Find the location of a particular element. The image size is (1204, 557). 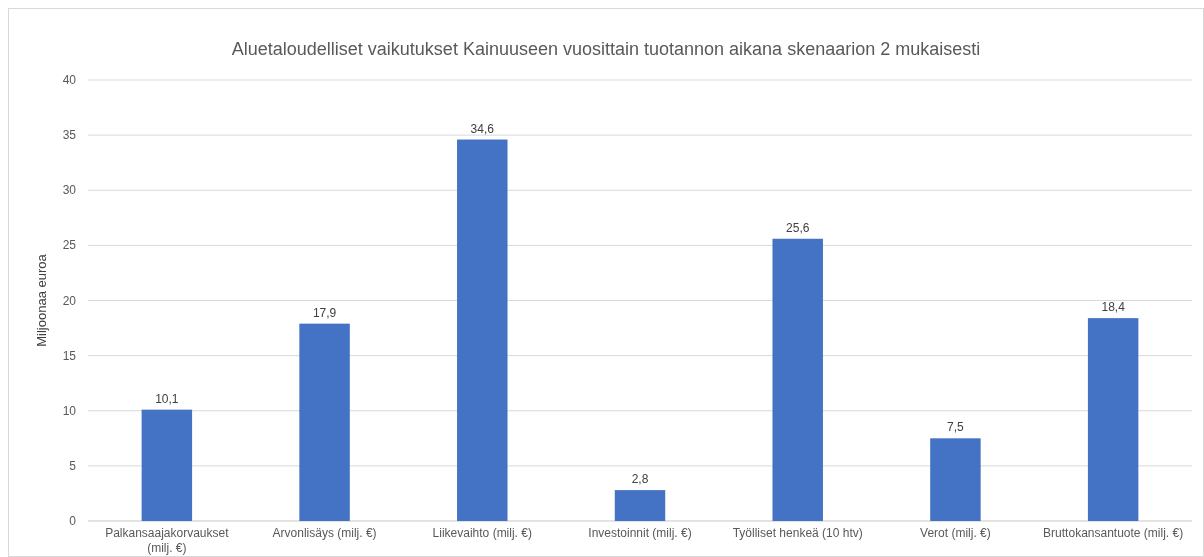

chart-title: Aluetaloudelliset vaikutukset Kainuuseen vuosittain tuotannon aikana skenaarion 2 mukaisesti is located at coordinates (606, 49).